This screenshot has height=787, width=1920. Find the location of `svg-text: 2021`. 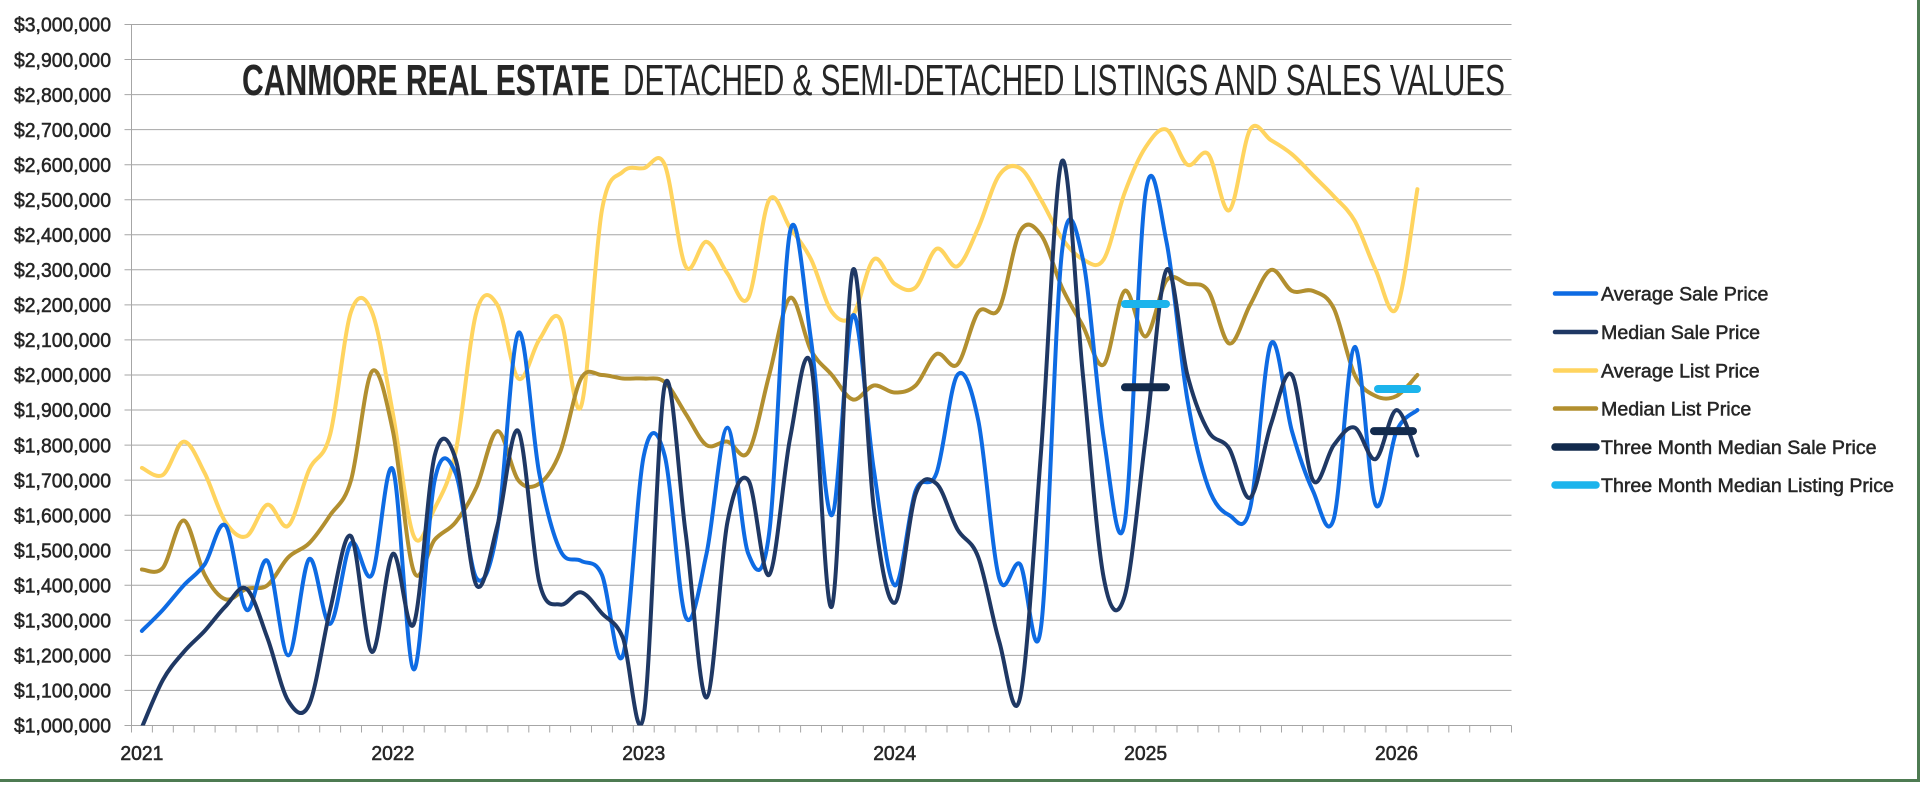

svg-text: 2021 is located at coordinates (141, 754).